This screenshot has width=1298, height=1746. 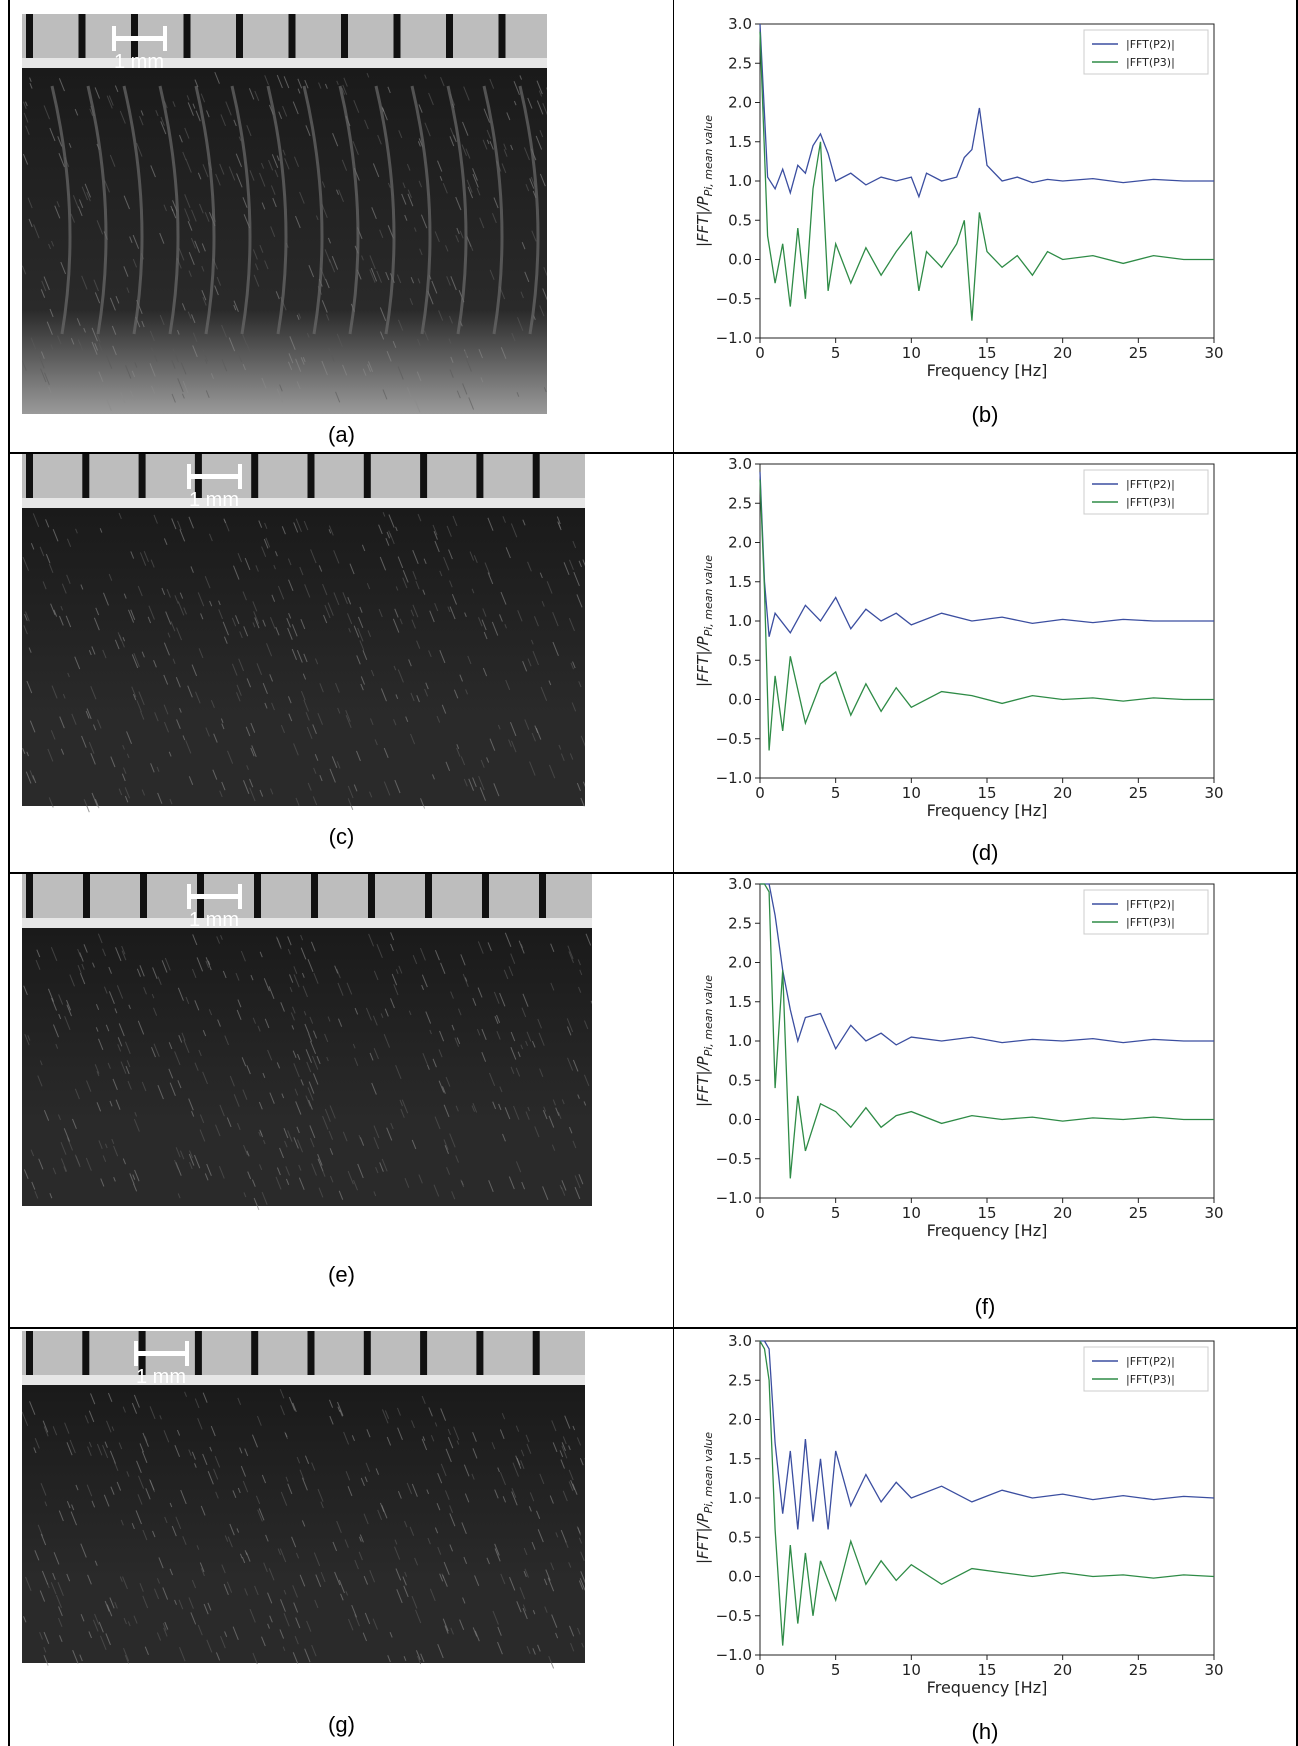 I want to click on photo-cell-a: 1 mm (a), so click(x=341, y=226).